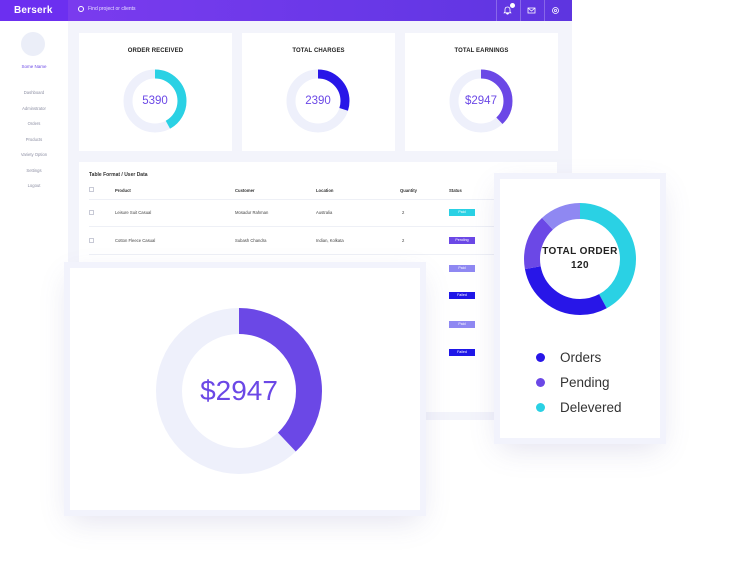  Describe the element at coordinates (34, 92) in the screenshot. I see `sidebar-item-dashboard: Dashboard` at that location.